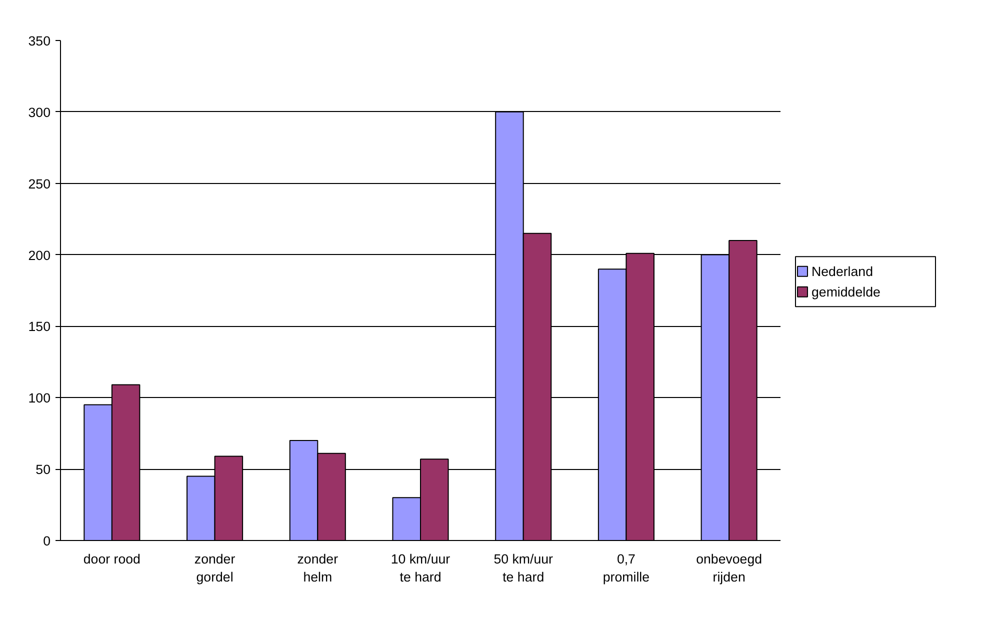  What do you see at coordinates (43, 470) in the screenshot?
I see `y-tick-label: 50` at bounding box center [43, 470].